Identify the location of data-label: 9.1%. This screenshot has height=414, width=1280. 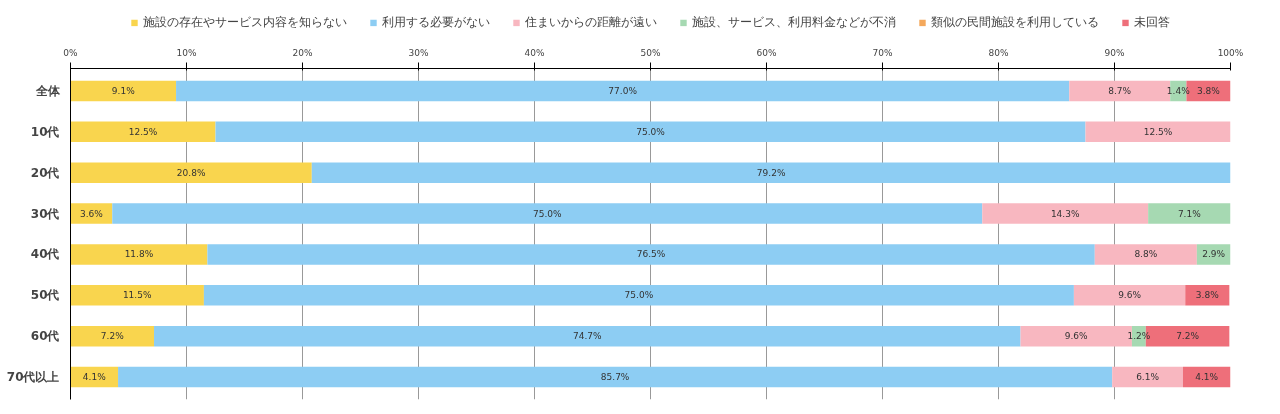
(123, 90).